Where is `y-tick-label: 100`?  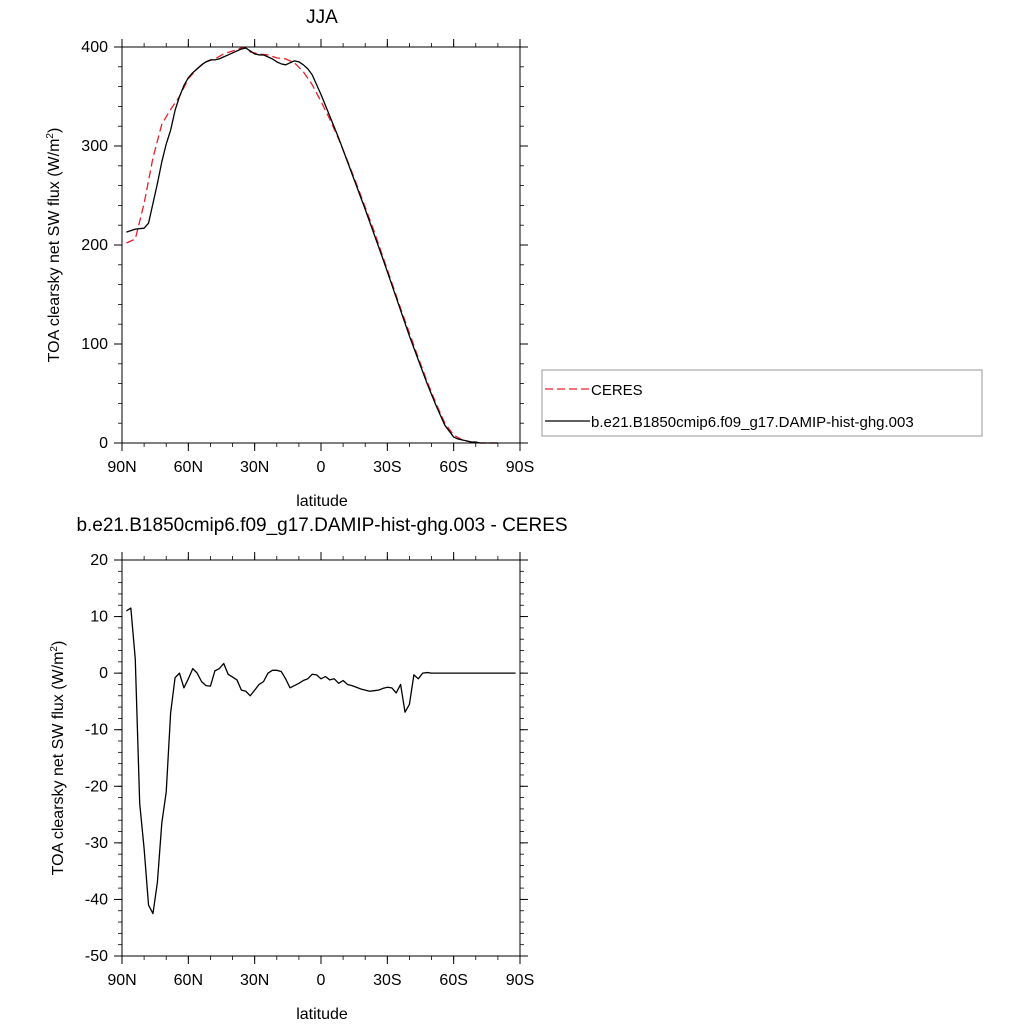
y-tick-label: 100 is located at coordinates (94, 344).